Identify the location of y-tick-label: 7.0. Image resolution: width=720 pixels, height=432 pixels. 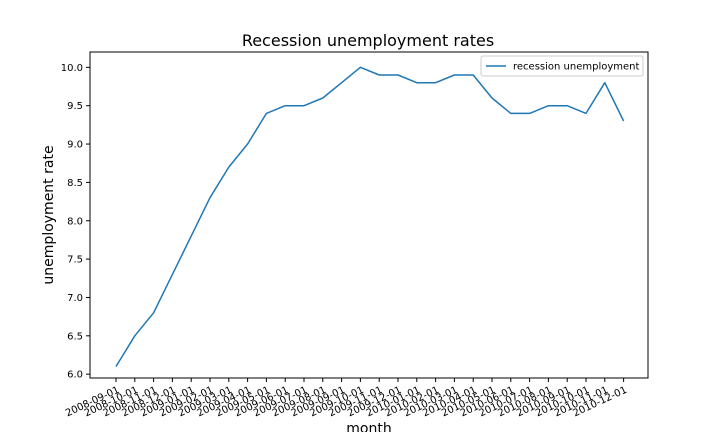
(75, 298).